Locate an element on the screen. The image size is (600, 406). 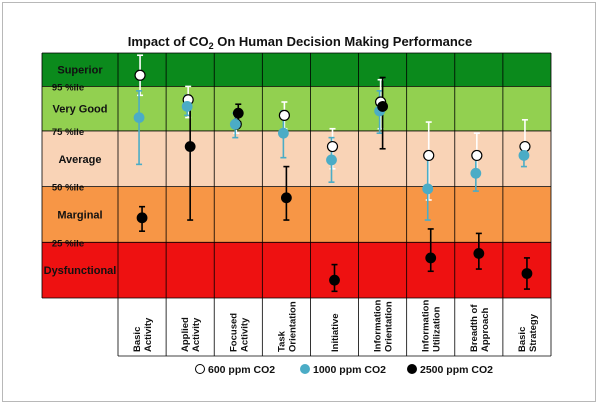
legend-label: 2500 ppm CO2 is located at coordinates (456, 370).